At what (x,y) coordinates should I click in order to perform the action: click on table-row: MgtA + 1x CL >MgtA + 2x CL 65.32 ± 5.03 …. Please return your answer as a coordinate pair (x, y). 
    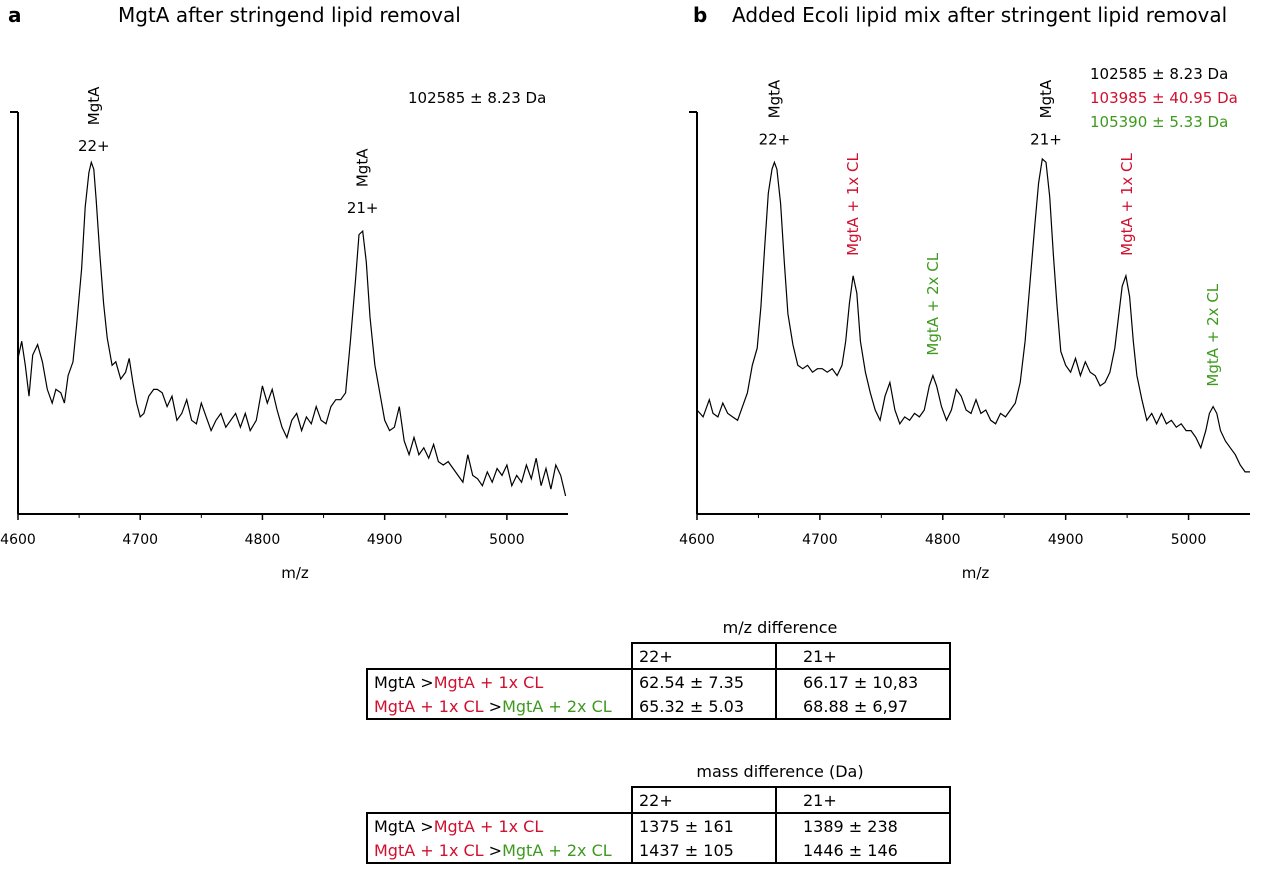
    Looking at the image, I should click on (658, 707).